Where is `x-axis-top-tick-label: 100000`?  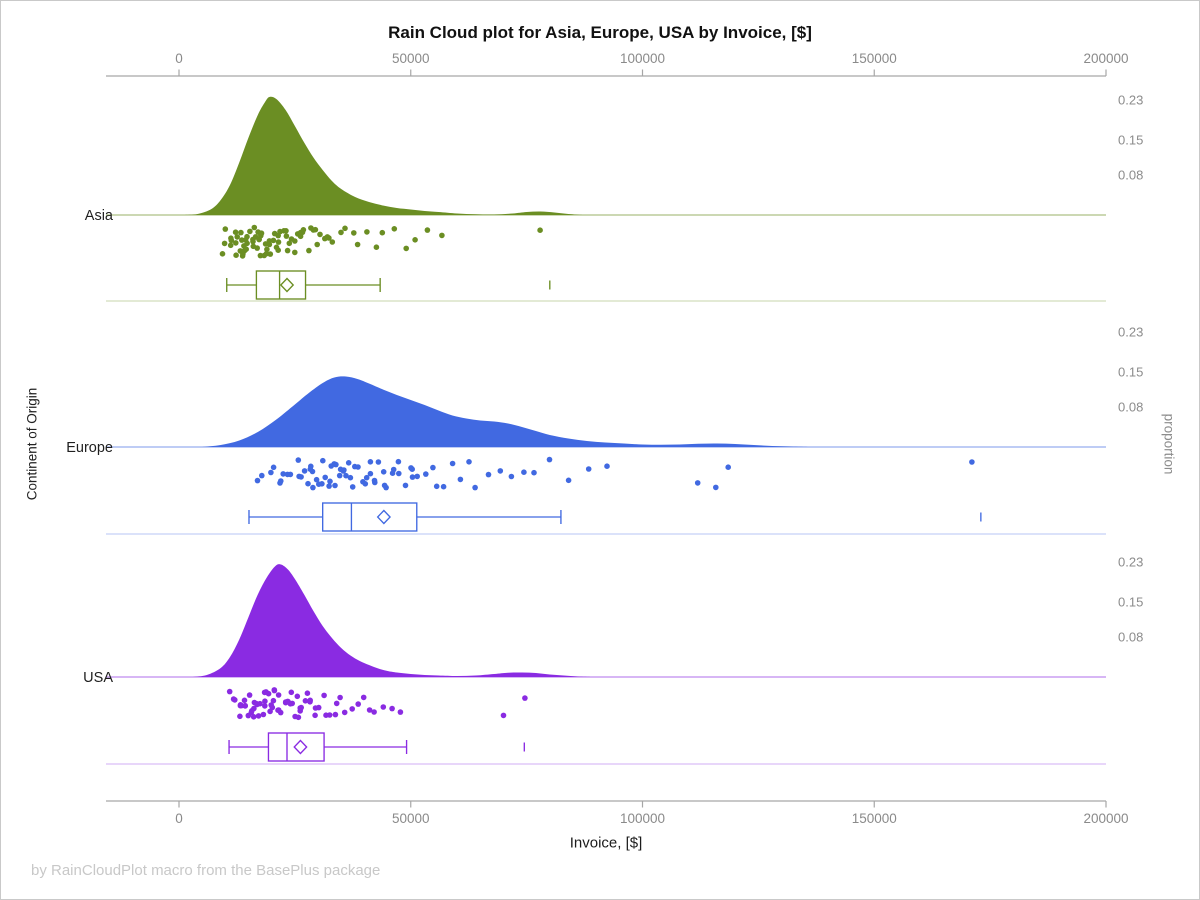
x-axis-top-tick-label: 100000 is located at coordinates (642, 58).